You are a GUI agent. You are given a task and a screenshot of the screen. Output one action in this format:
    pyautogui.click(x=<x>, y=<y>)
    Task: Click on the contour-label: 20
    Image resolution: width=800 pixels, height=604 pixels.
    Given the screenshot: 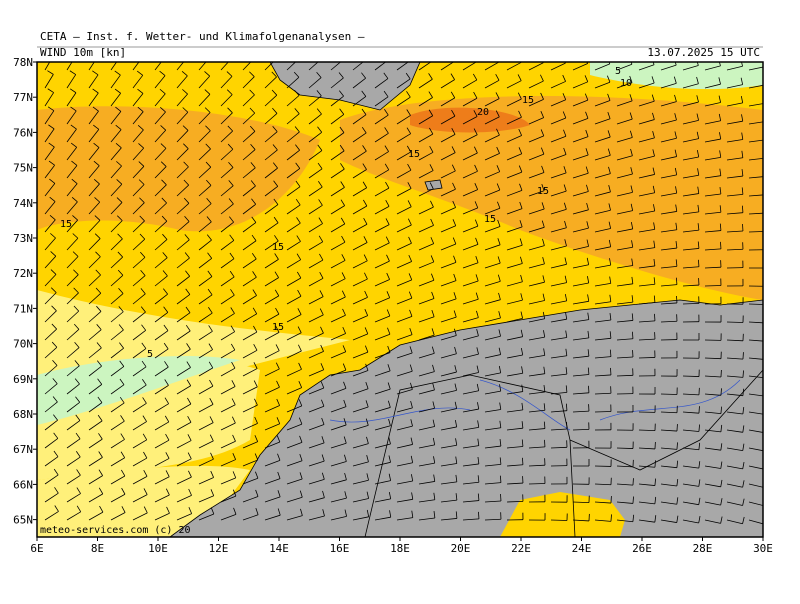 What is the action you would take?
    pyautogui.click(x=483, y=112)
    